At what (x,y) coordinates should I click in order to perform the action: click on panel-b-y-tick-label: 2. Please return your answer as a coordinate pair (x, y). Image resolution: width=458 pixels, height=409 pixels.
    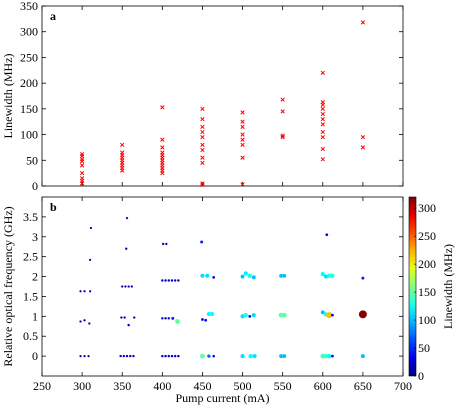
    Looking at the image, I should click on (35, 277).